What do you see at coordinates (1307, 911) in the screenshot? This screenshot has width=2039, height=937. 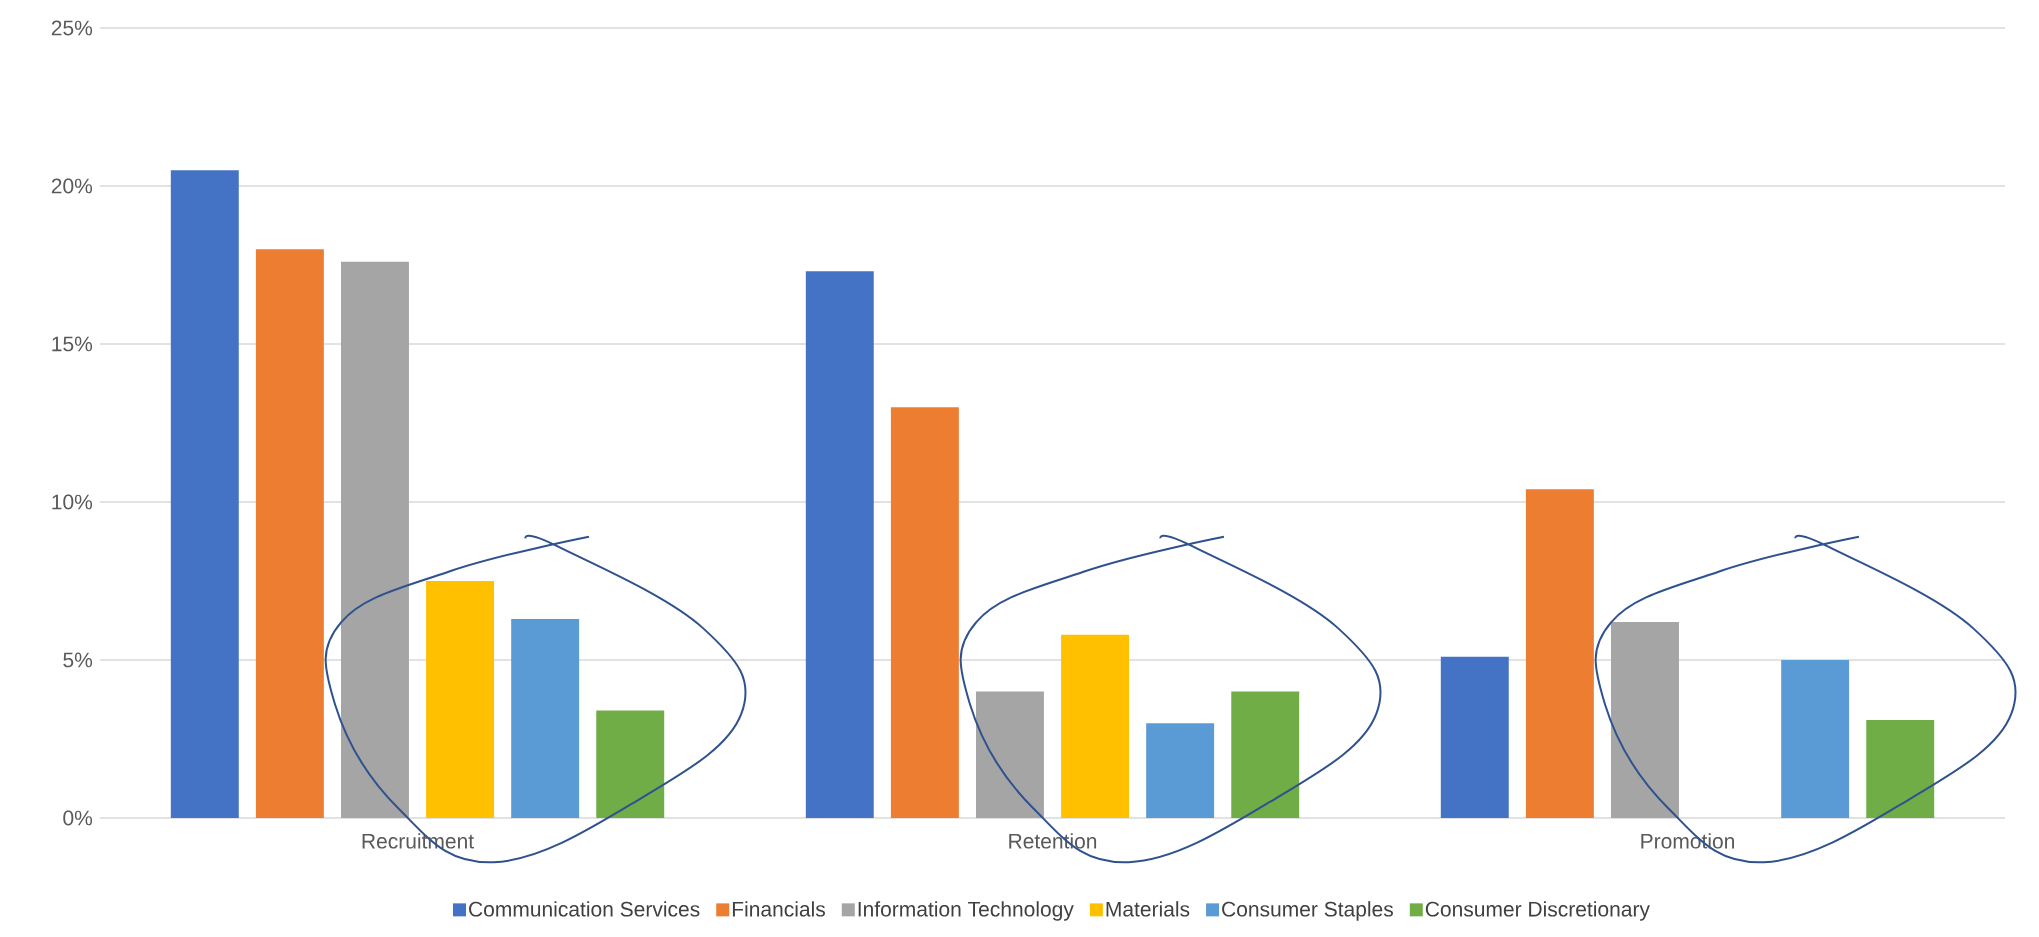 I see `legend-label: Consumer Staples` at bounding box center [1307, 911].